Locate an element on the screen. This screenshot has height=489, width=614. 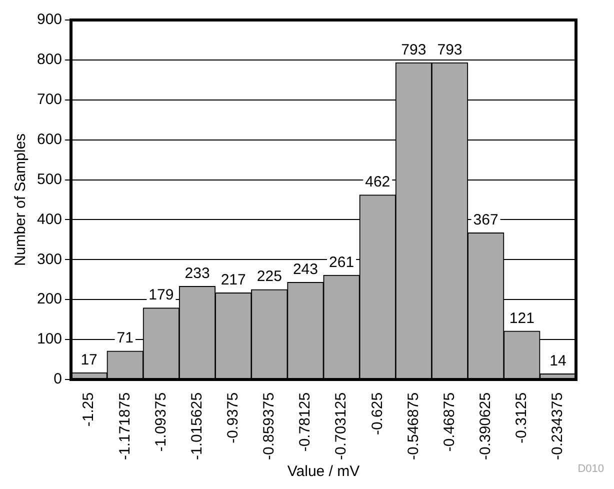
data-label: 217 is located at coordinates (233, 279).